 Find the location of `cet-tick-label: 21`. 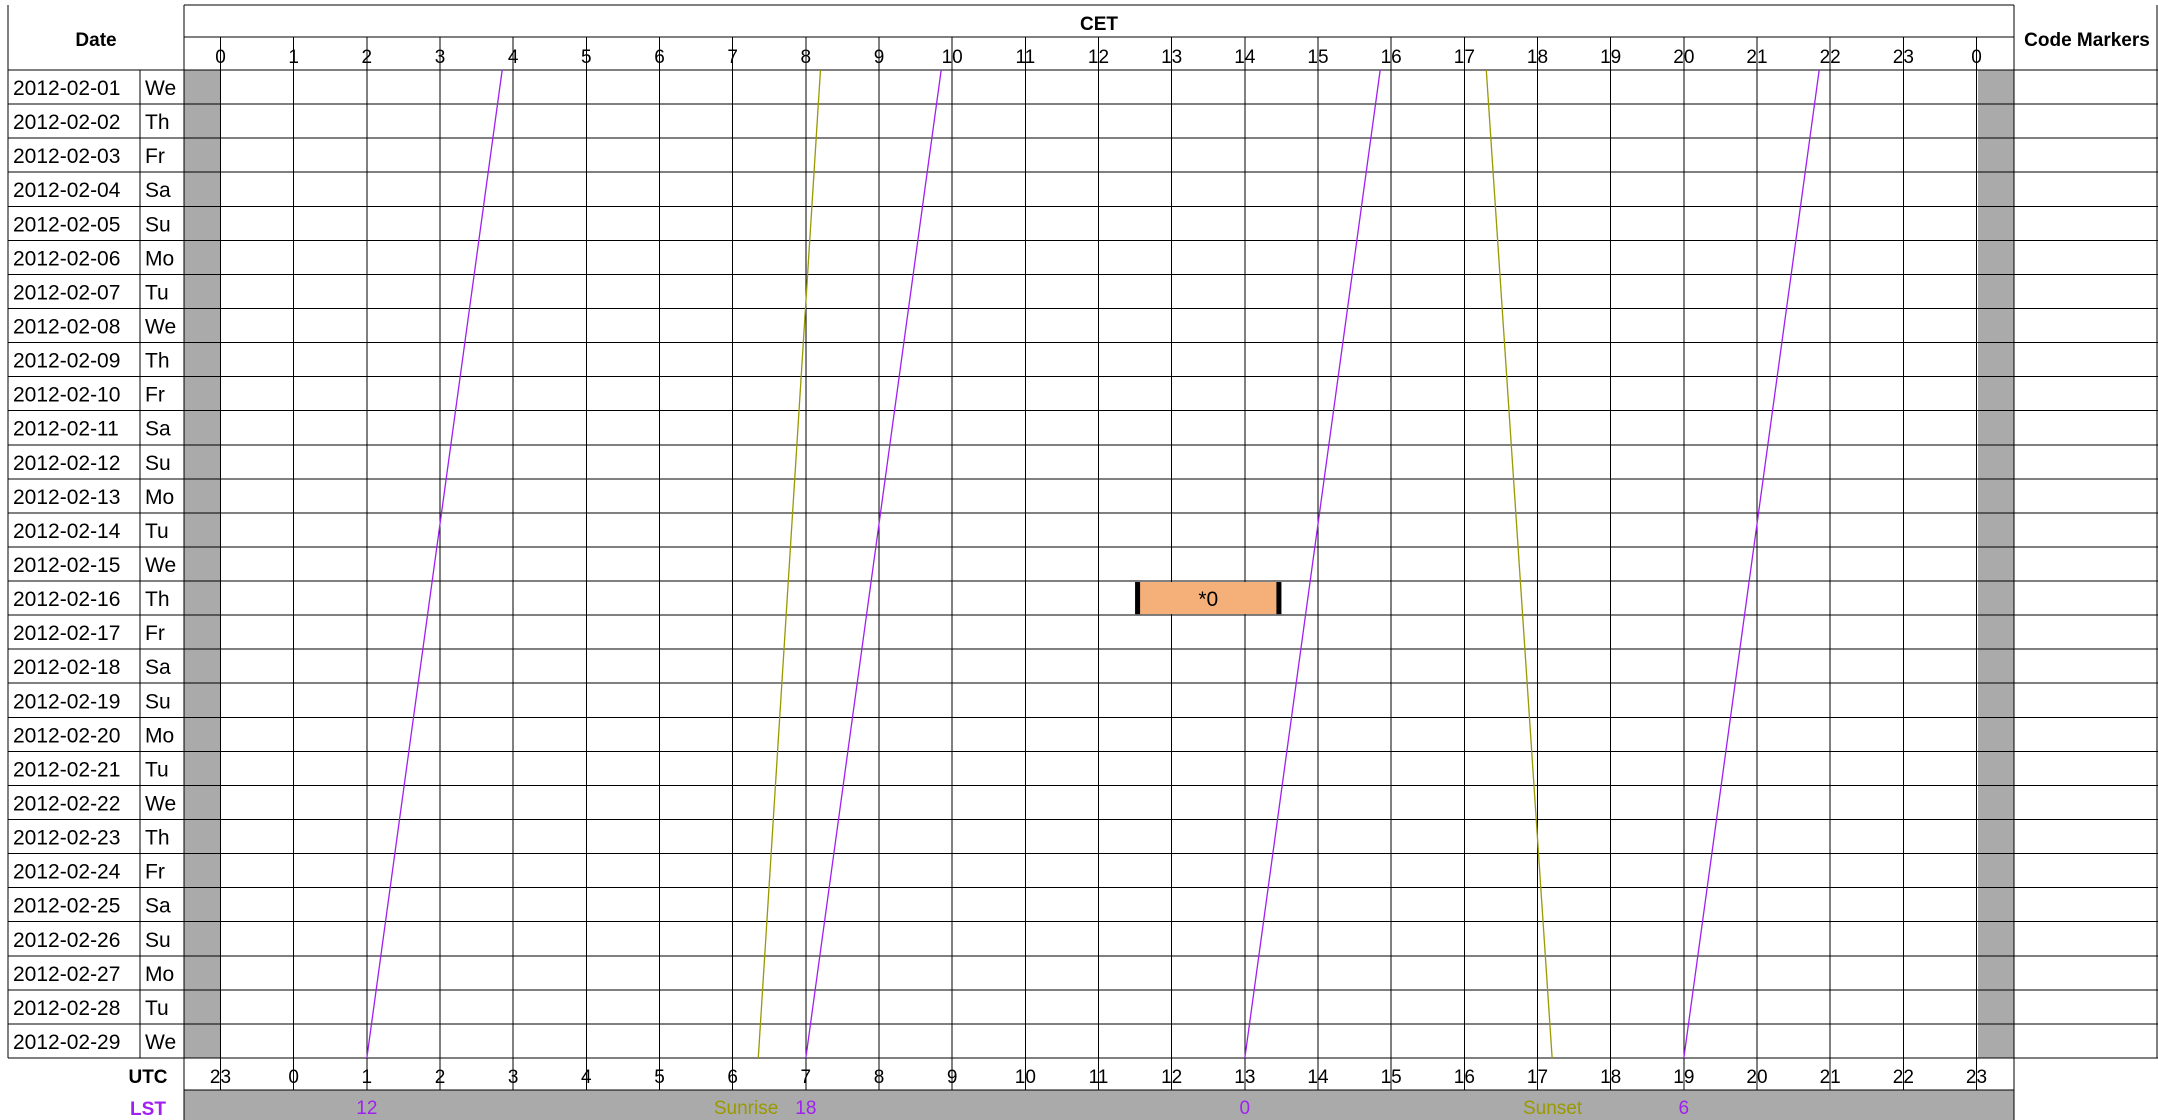

cet-tick-label: 21 is located at coordinates (1756, 57).